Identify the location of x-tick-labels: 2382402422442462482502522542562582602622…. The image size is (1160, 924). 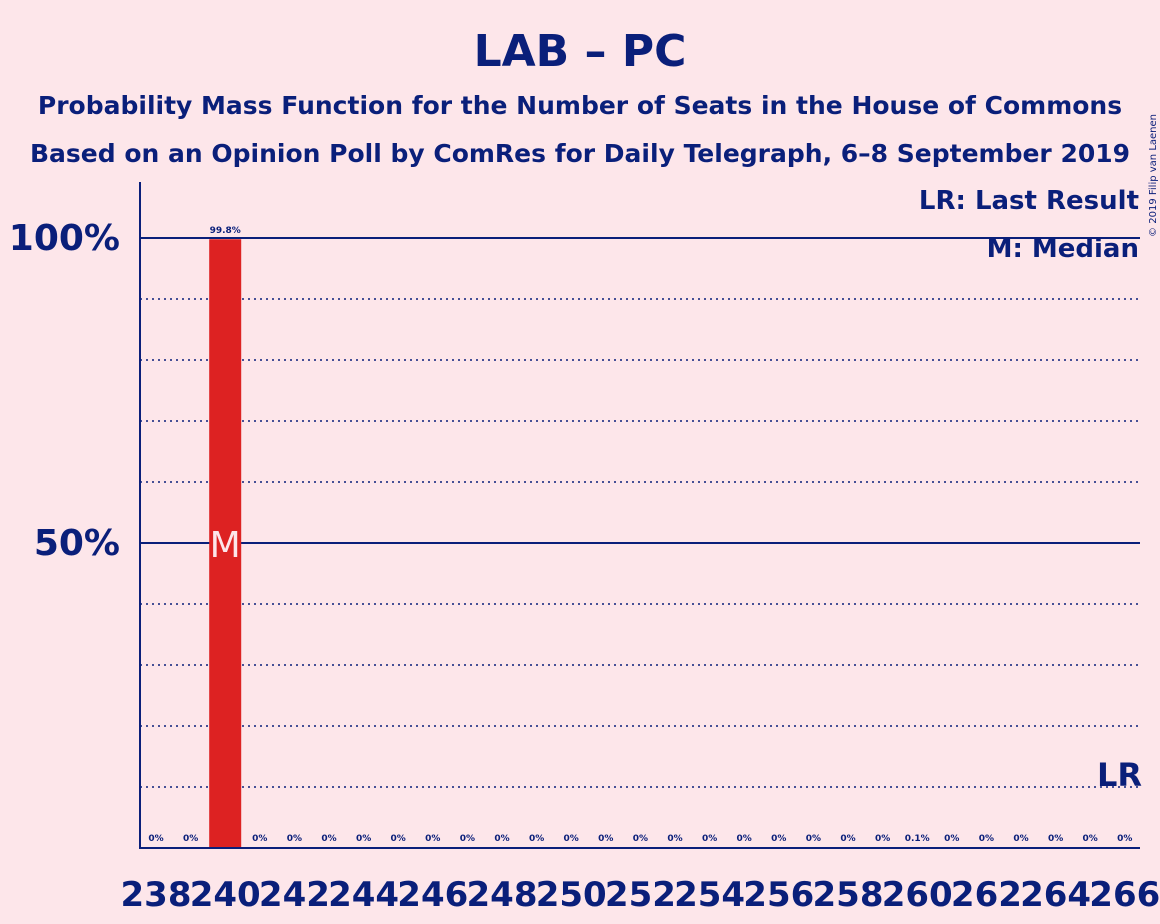
(640, 895).